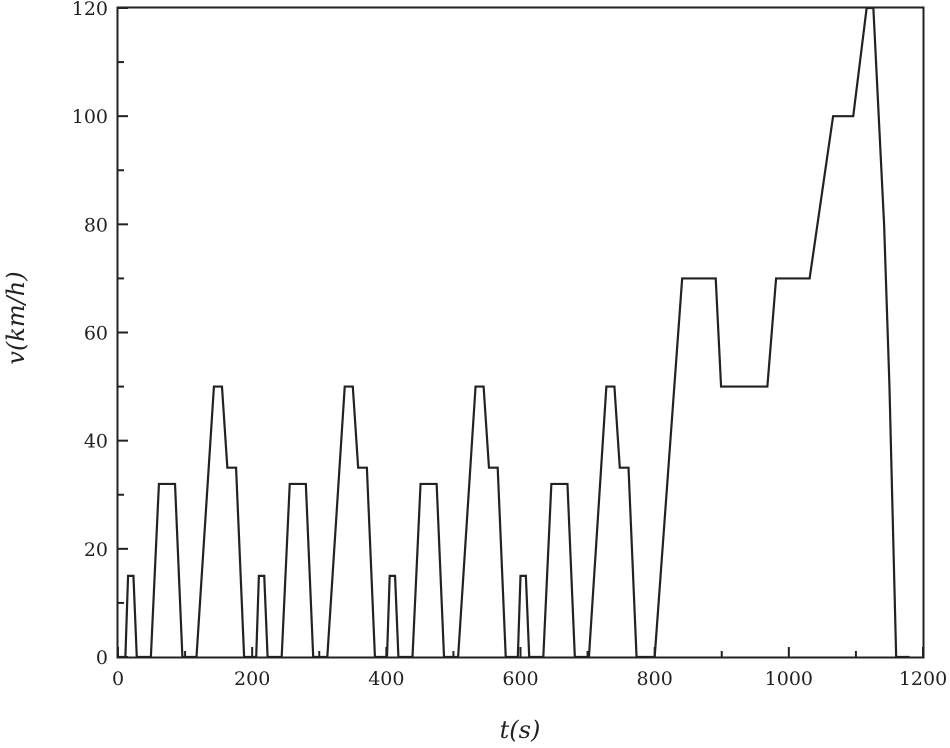 Image resolution: width=950 pixels, height=748 pixels. What do you see at coordinates (96, 550) in the screenshot?
I see `y-tick-label: 20` at bounding box center [96, 550].